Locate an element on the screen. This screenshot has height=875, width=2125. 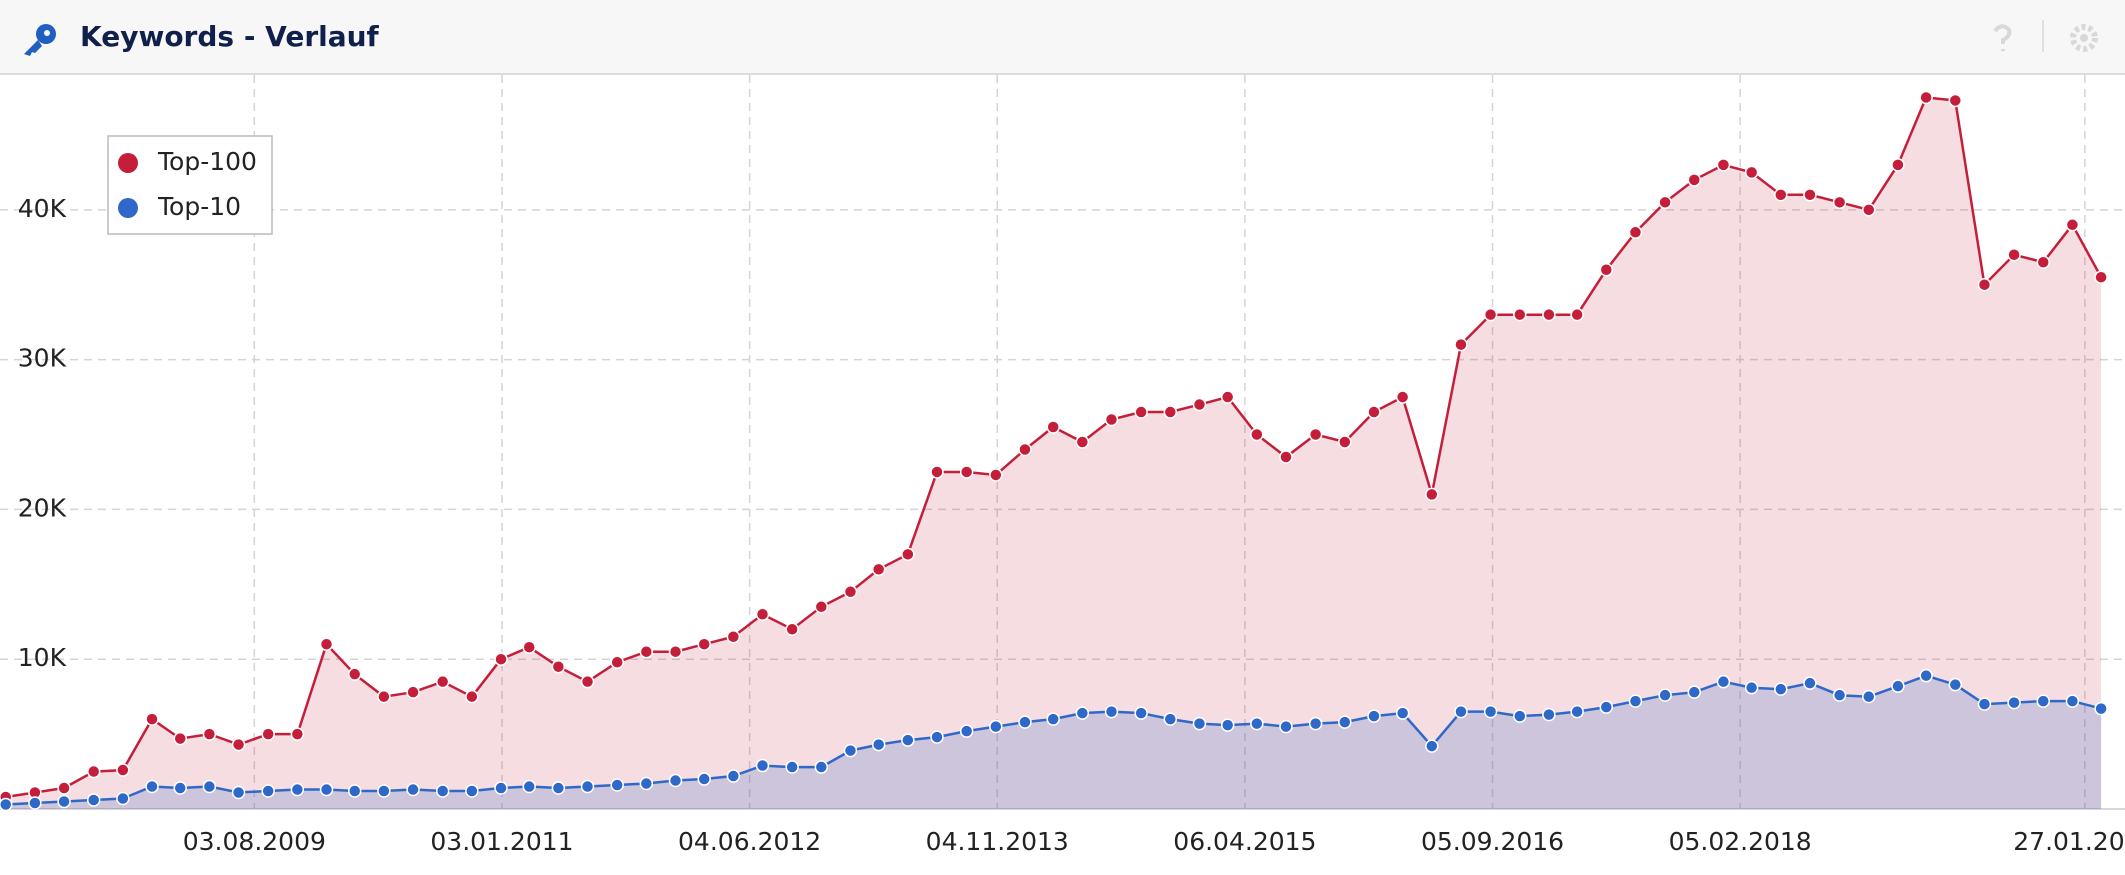
help-icon is located at coordinates (2002, 37).